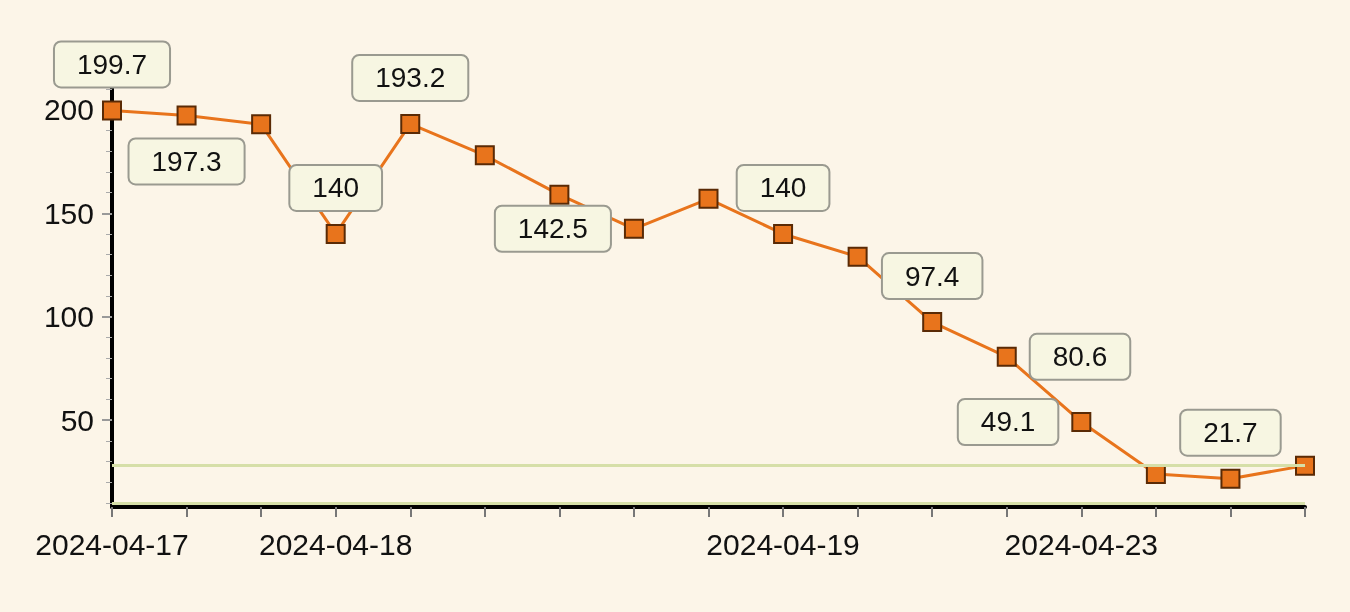  I want to click on data-label: 80.6, so click(1080, 357).